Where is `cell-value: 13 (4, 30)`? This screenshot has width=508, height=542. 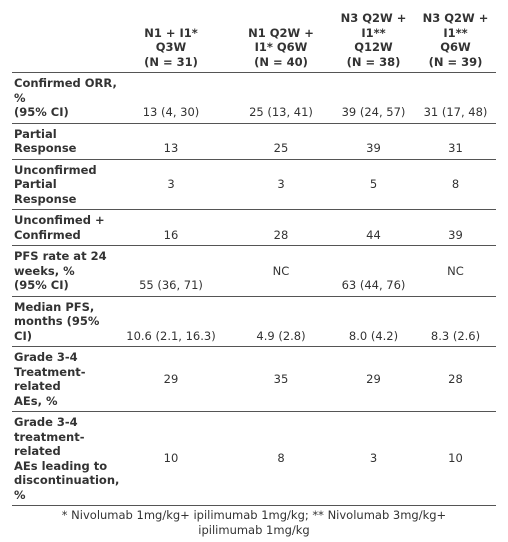 cell-value: 13 (4, 30) is located at coordinates (171, 97).